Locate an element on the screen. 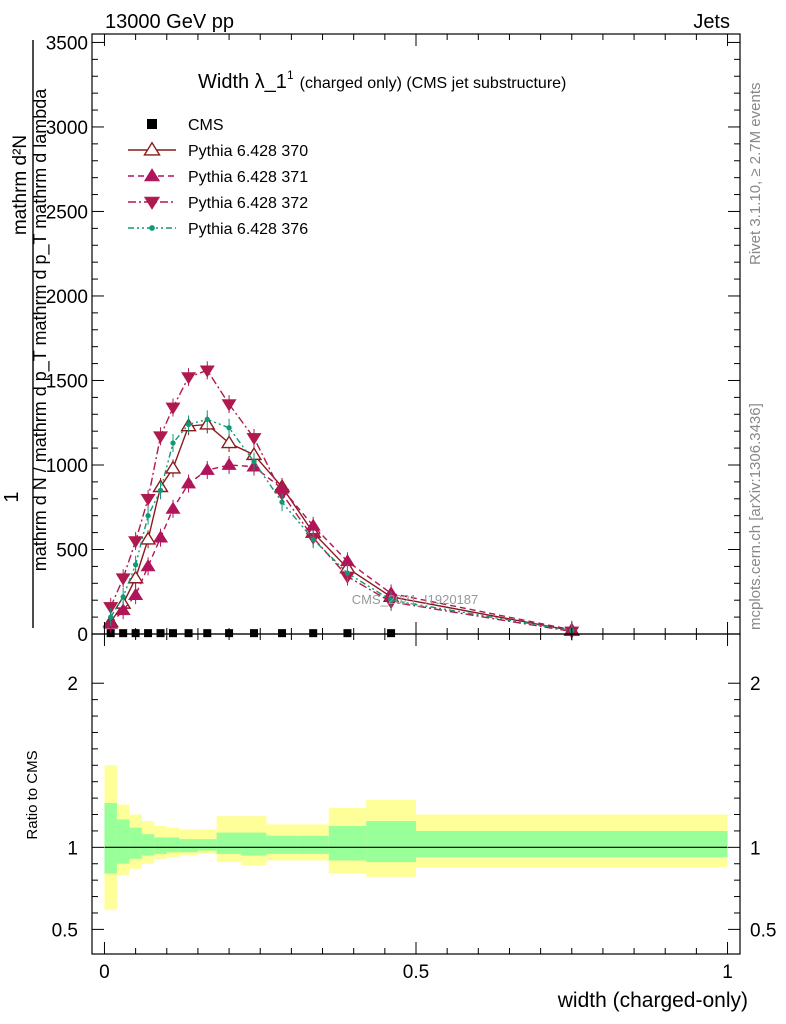 This screenshot has width=786, height=1024. header-left: 13000 GeV pp is located at coordinates (169, 22).